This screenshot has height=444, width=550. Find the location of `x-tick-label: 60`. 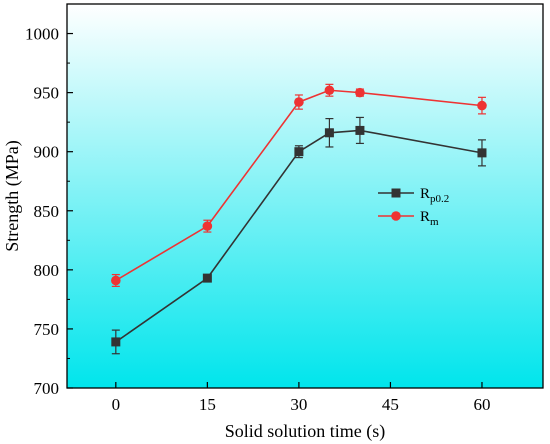

x-tick-label: 60 is located at coordinates (481, 404).